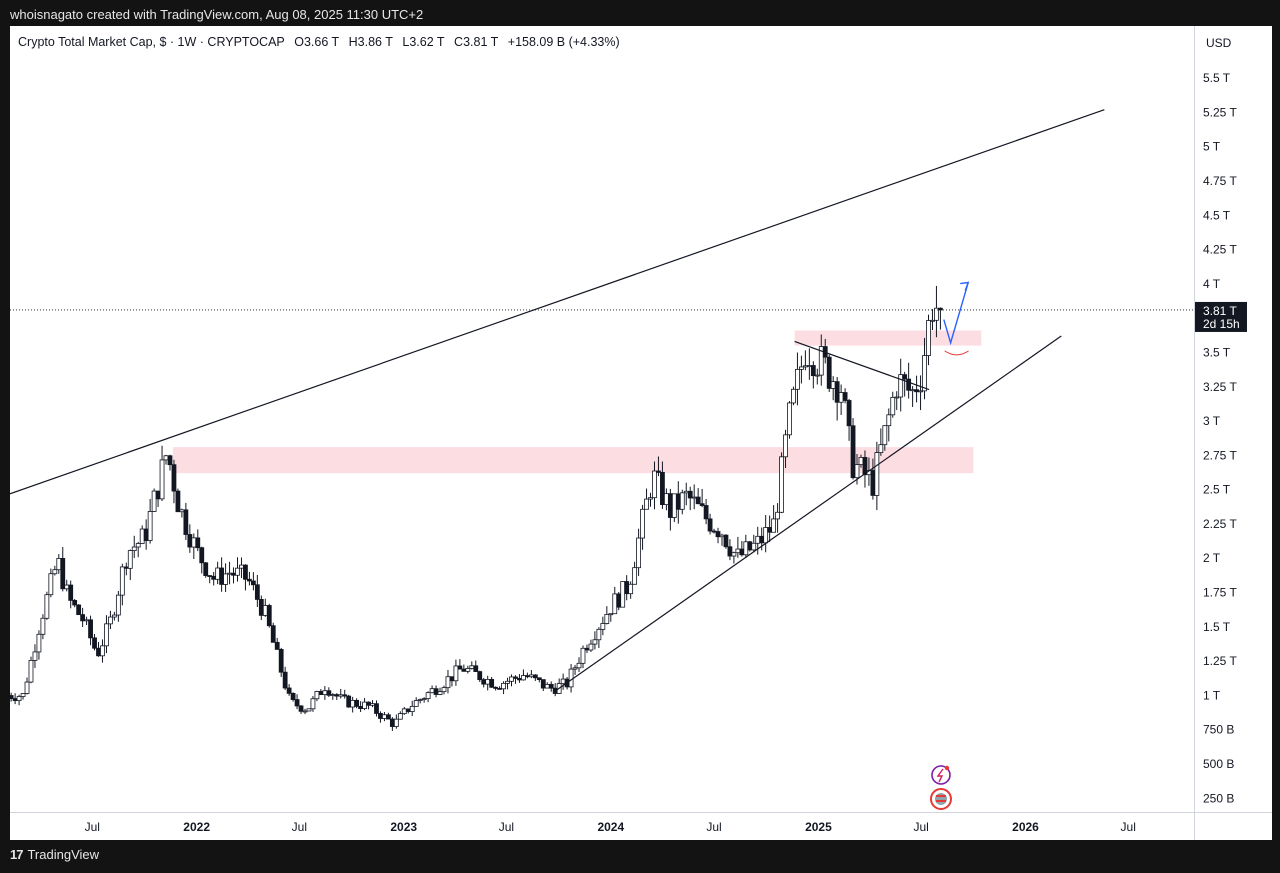 Image resolution: width=1280 pixels, height=873 pixels. What do you see at coordinates (956, 314) in the screenshot?
I see `projection-path` at bounding box center [956, 314].